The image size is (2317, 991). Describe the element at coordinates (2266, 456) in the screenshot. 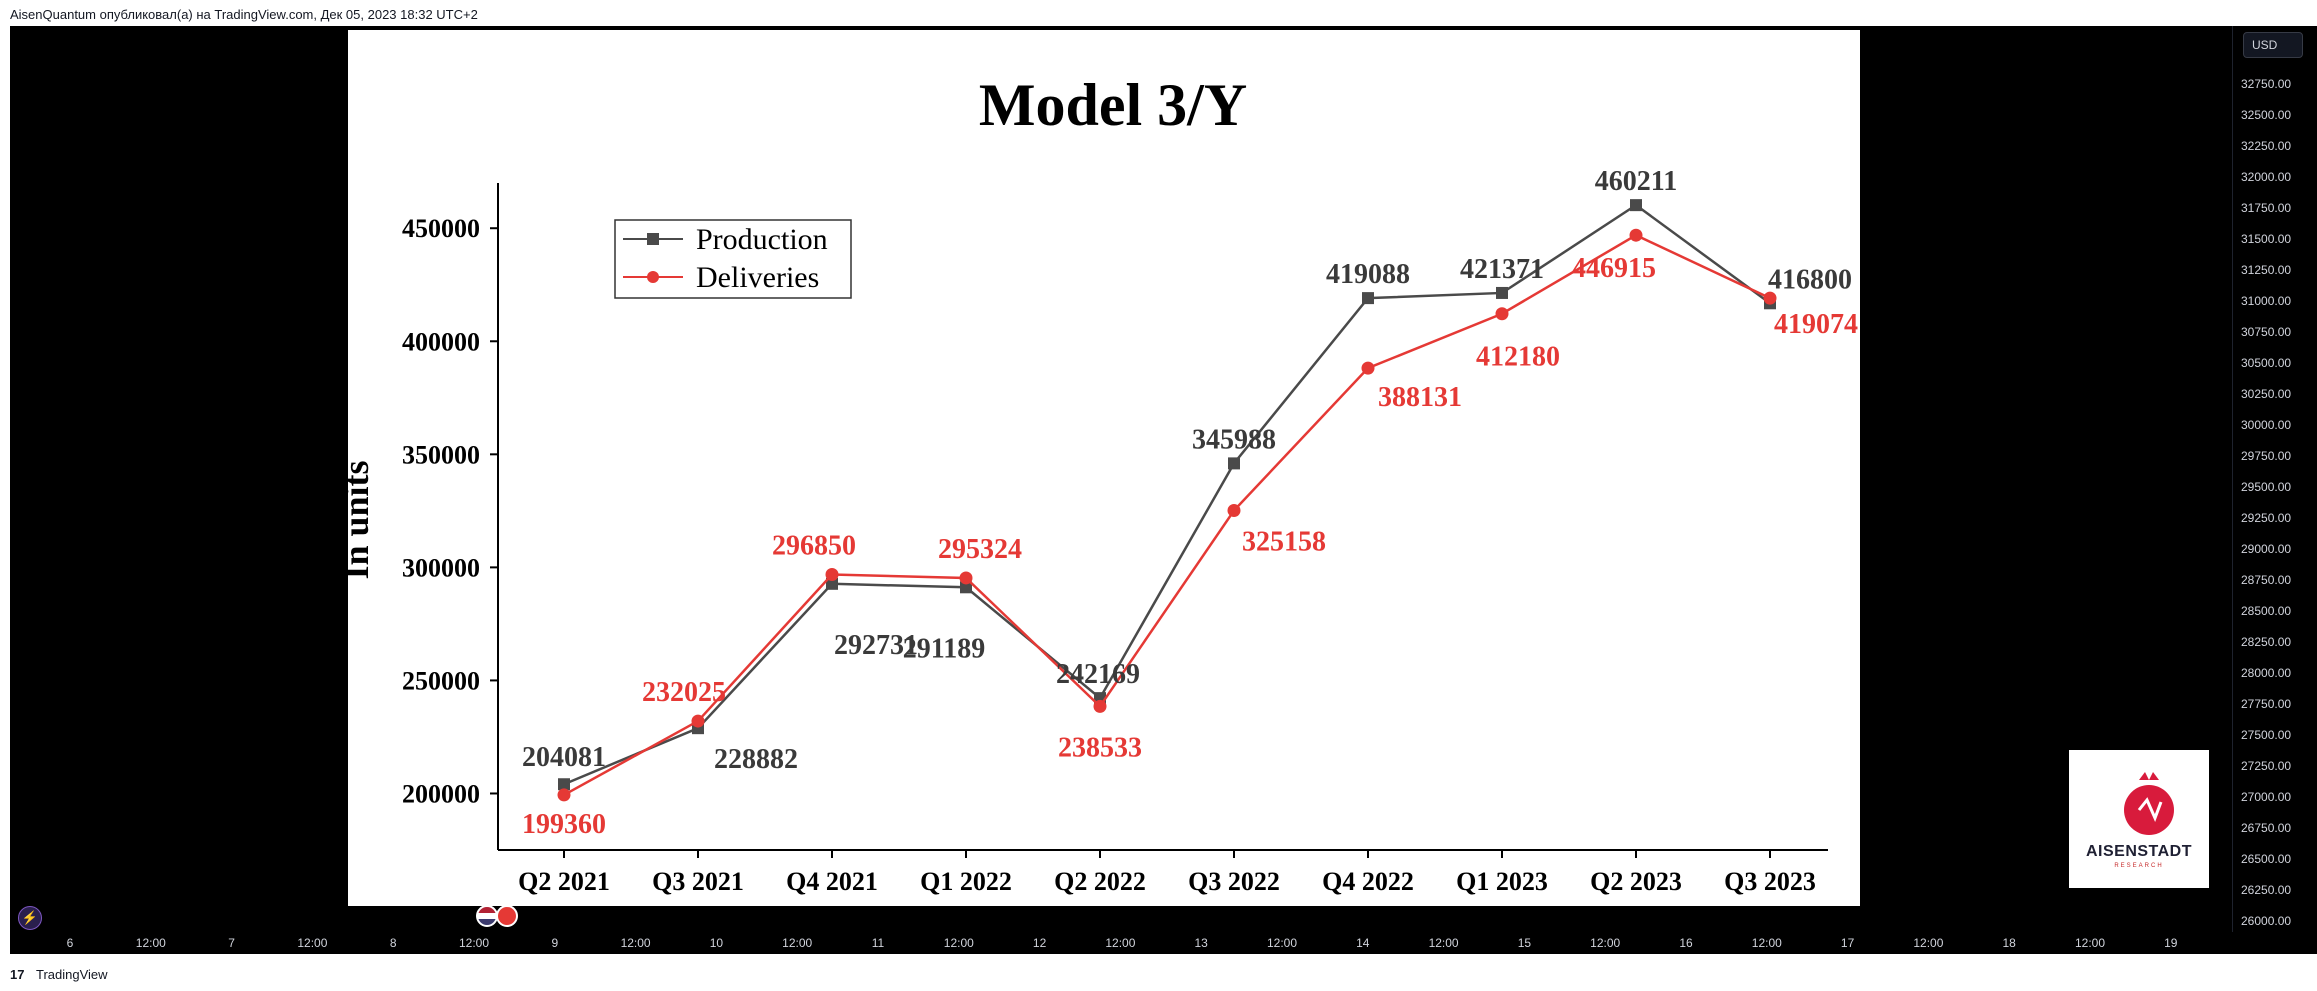

I see `price-label: 29750.00` at that location.